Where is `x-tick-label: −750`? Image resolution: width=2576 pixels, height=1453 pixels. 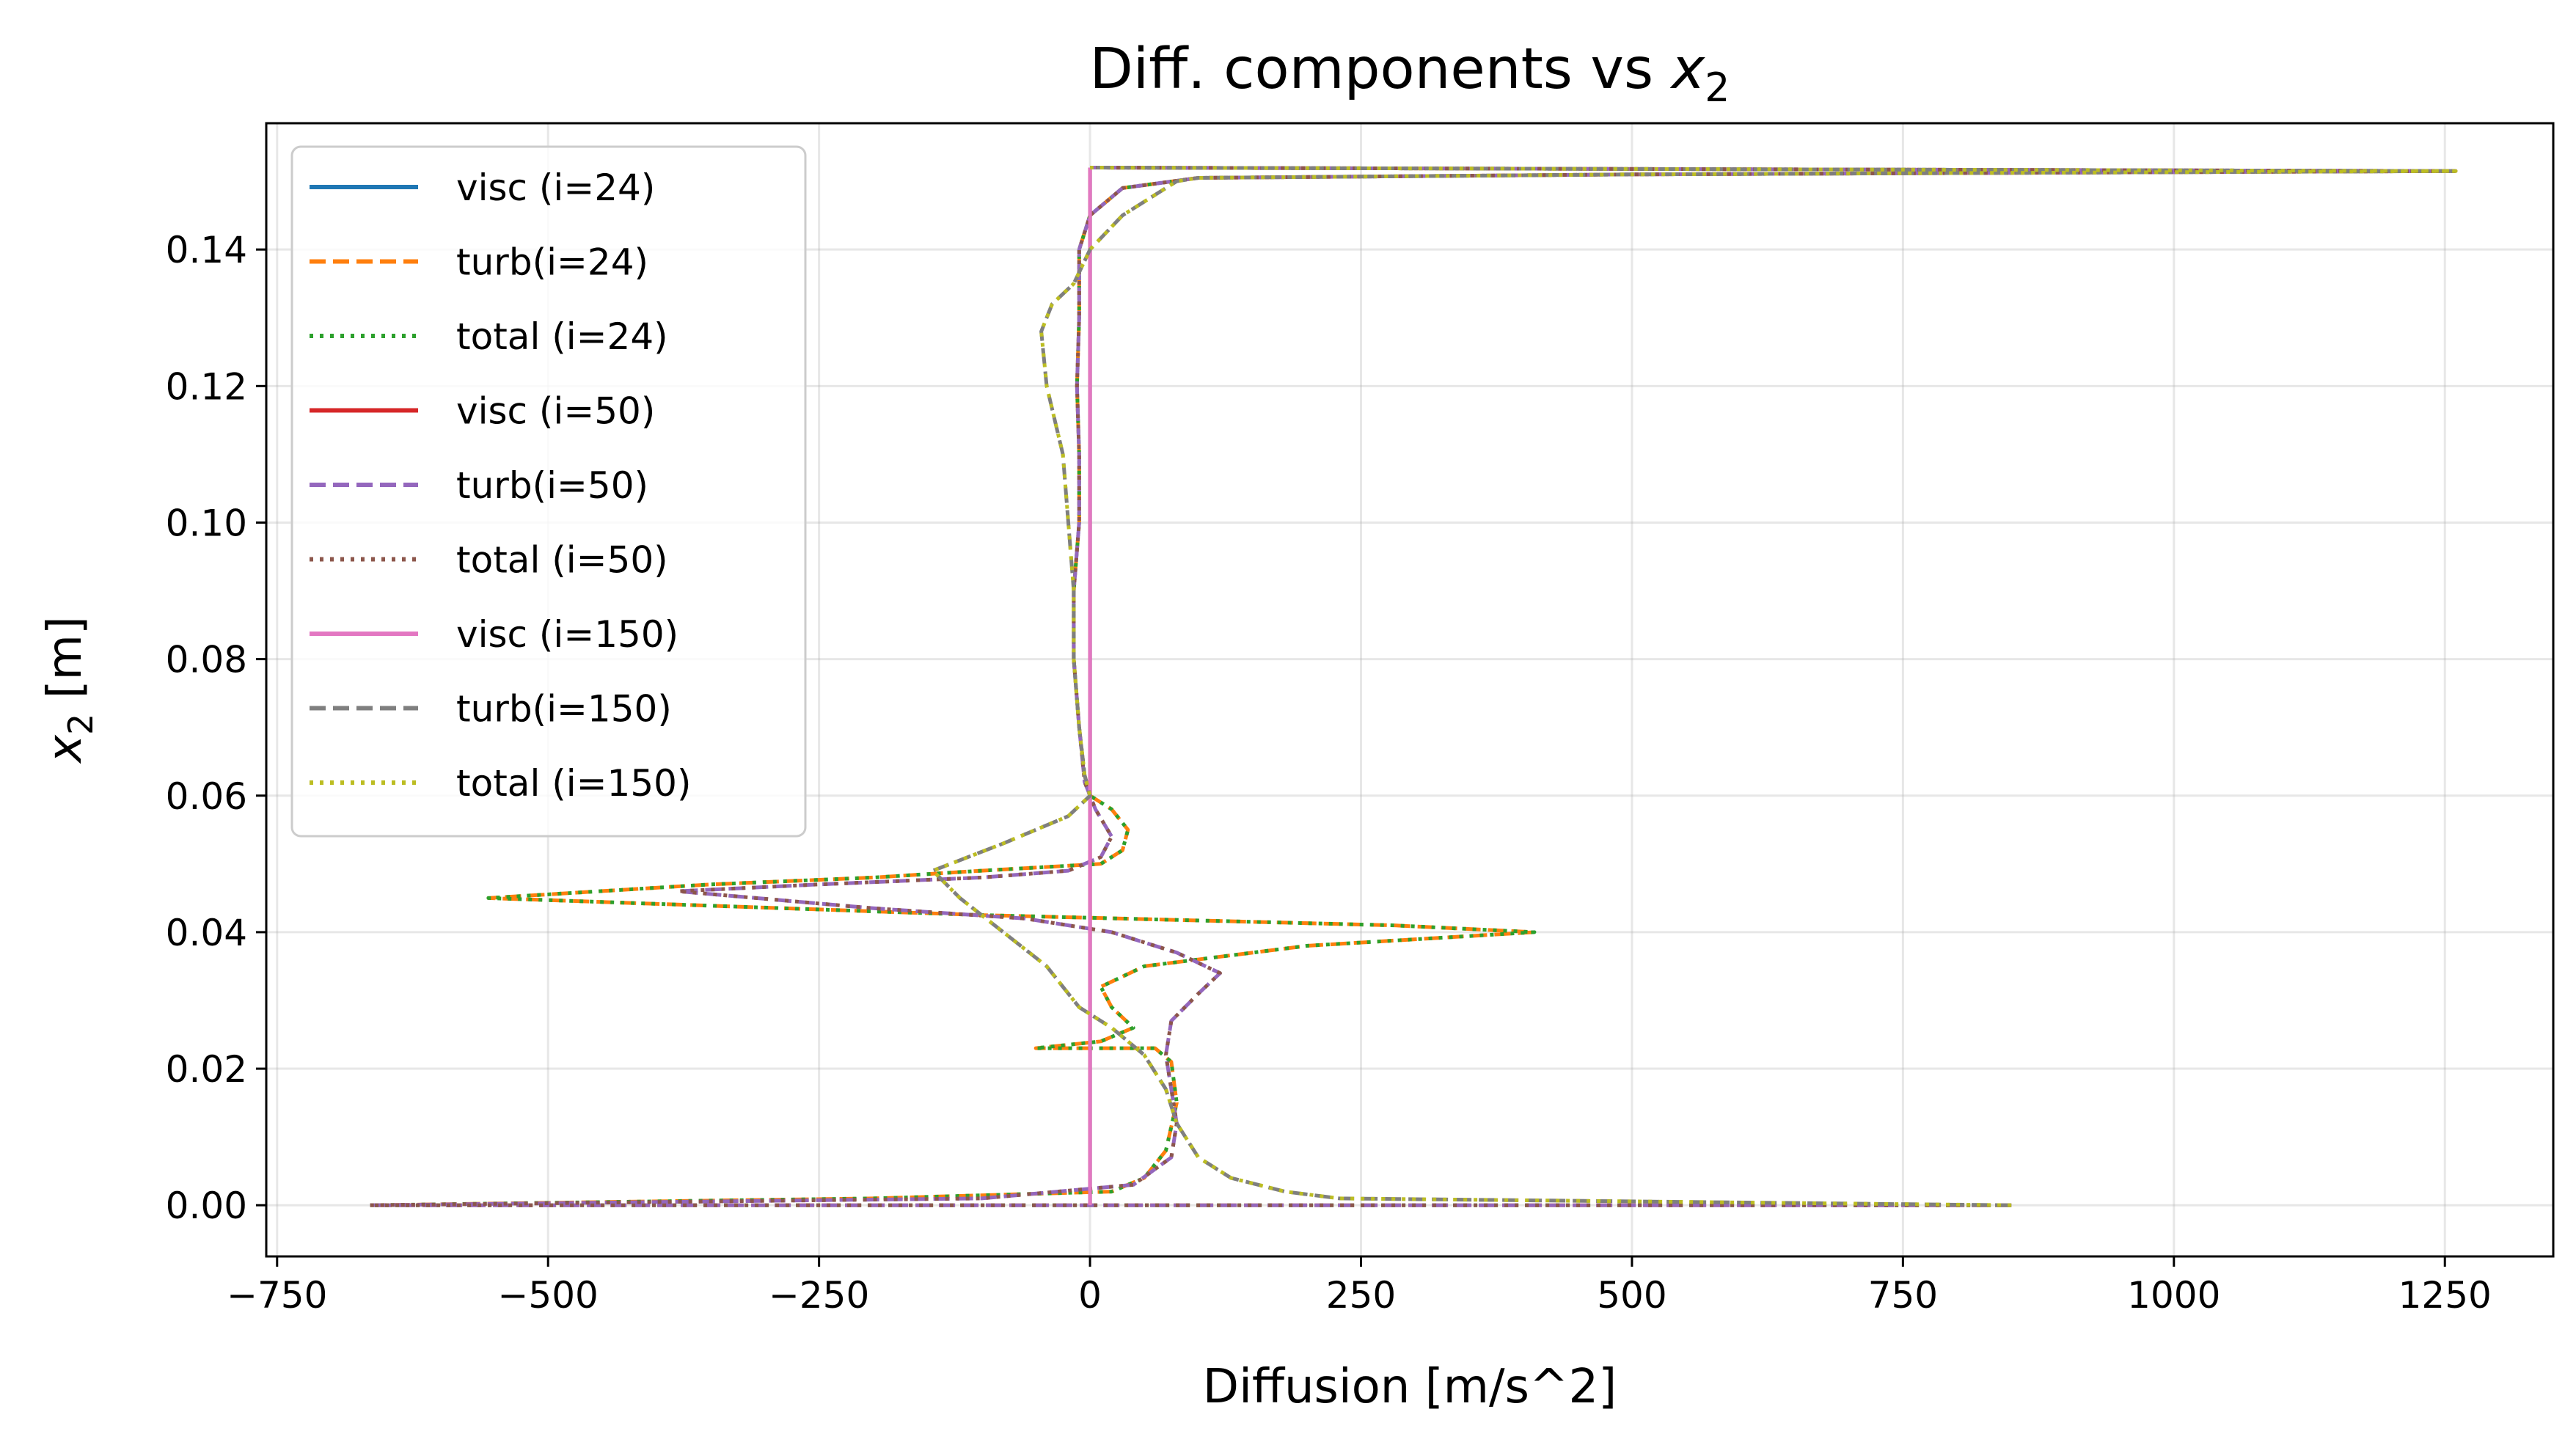
x-tick-label: −750 is located at coordinates (277, 1295).